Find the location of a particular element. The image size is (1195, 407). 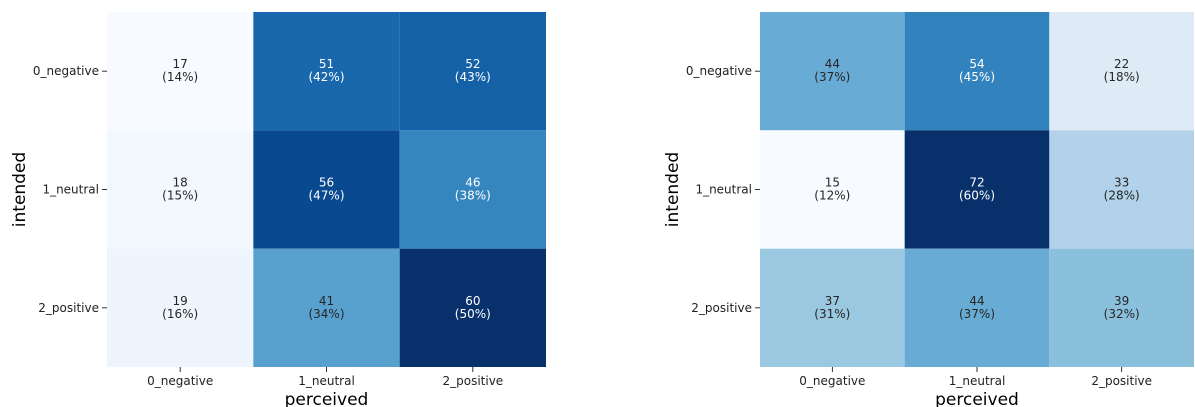

heatmap-2-percent-label-r2-c0: (31%) is located at coordinates (832, 314).